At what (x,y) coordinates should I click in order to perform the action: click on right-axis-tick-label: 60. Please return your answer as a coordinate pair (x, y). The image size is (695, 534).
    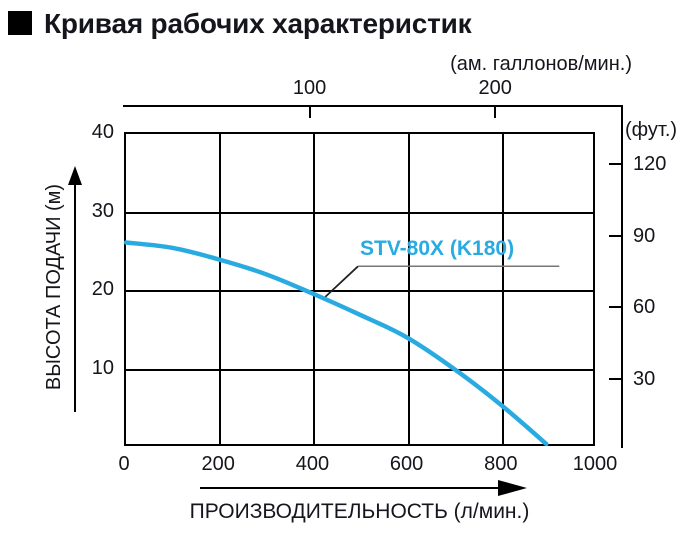
    Looking at the image, I should click on (644, 307).